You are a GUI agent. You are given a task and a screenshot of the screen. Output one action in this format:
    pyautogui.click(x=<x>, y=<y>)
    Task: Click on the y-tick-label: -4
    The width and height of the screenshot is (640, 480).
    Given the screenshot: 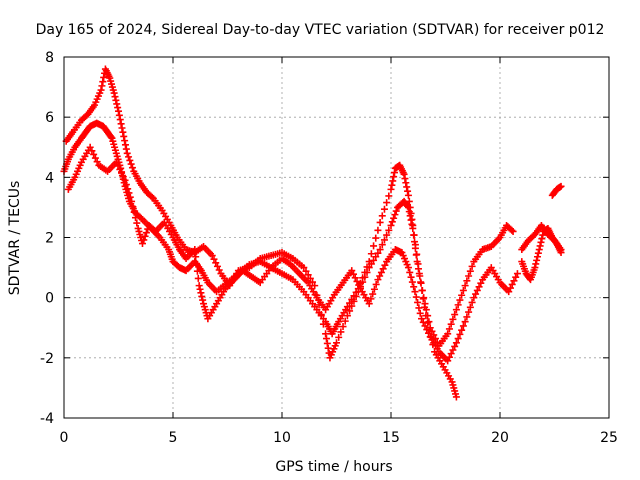 What is the action you would take?
    pyautogui.click(x=47, y=419)
    